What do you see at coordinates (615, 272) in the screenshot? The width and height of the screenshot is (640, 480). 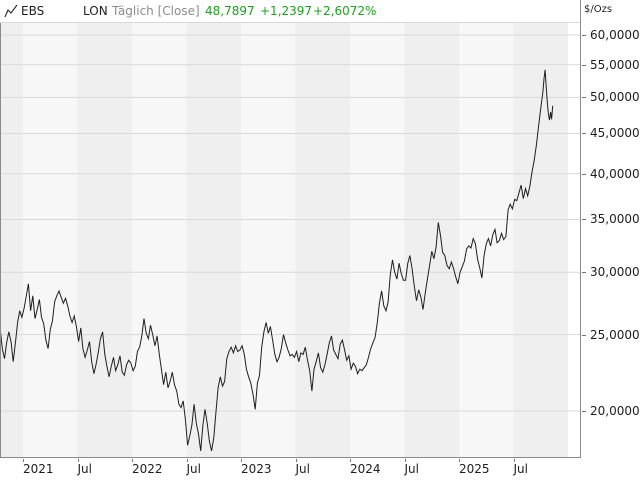 I see `y-tick-label: 30,0000` at bounding box center [615, 272].